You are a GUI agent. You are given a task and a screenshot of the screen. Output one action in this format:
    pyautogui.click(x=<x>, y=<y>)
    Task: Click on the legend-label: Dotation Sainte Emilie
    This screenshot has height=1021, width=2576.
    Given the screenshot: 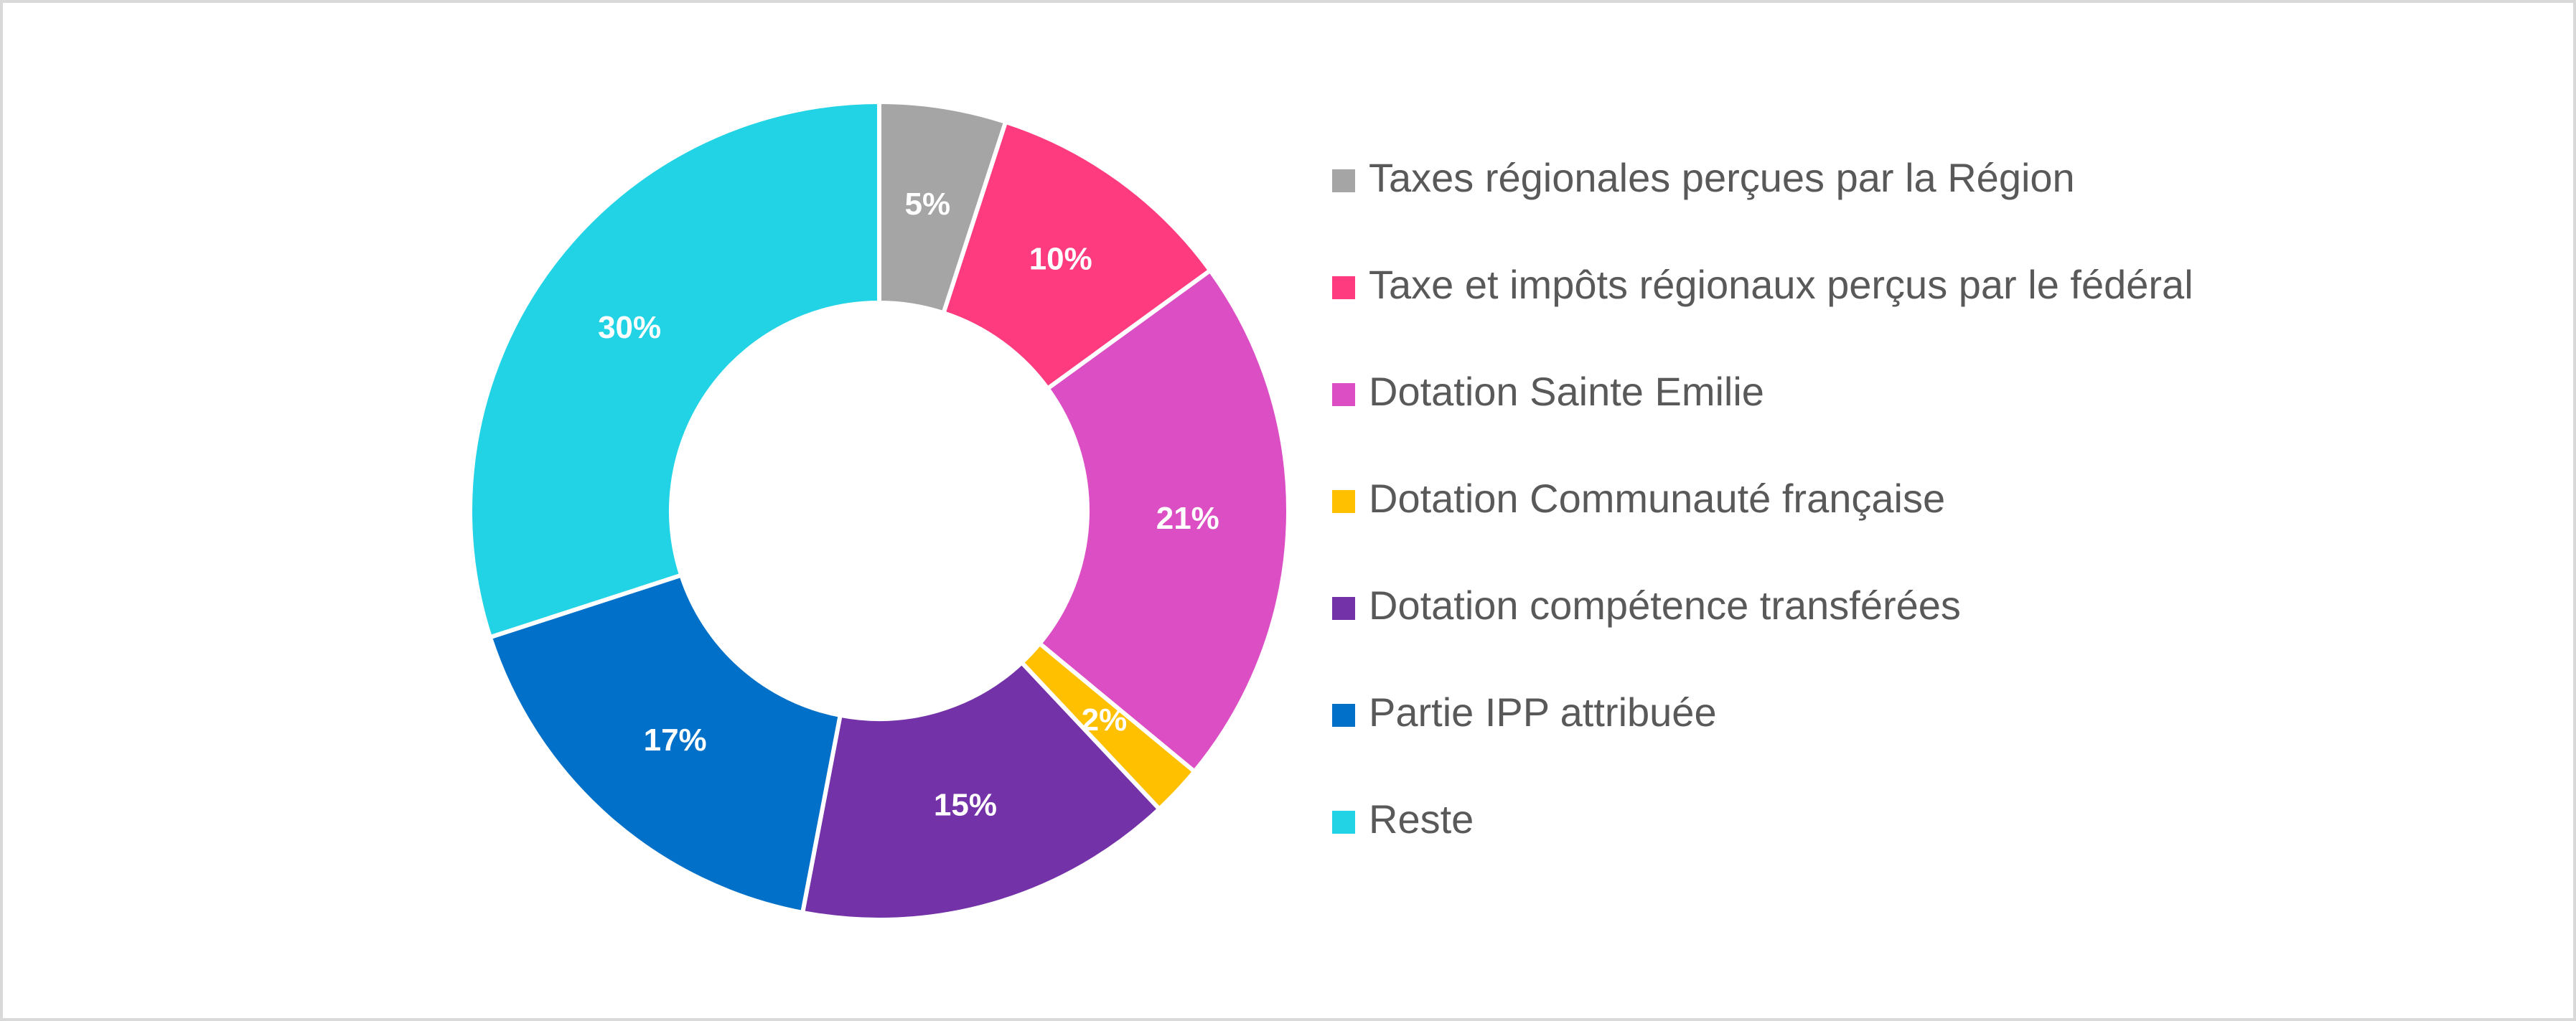 What is the action you would take?
    pyautogui.click(x=1567, y=391)
    